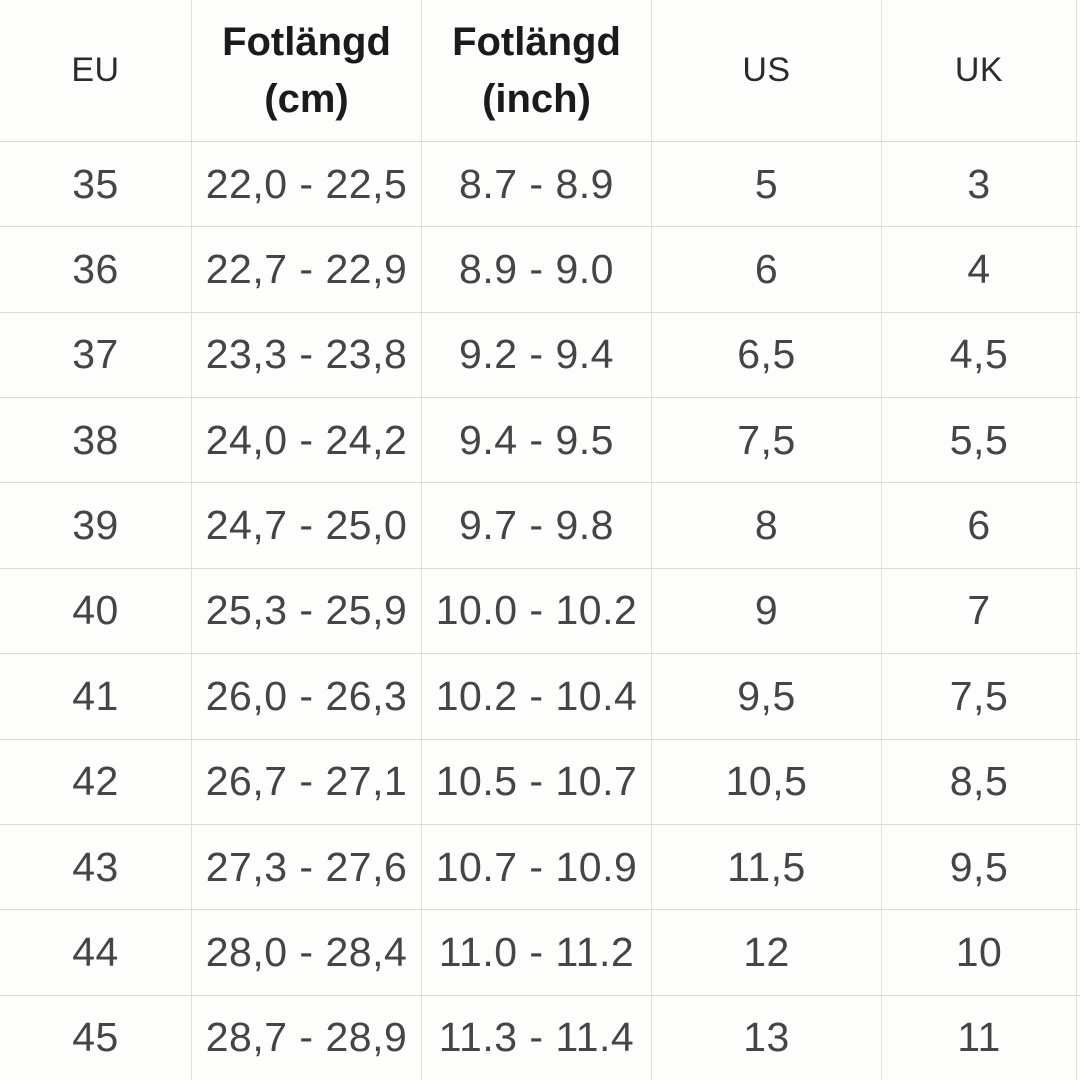 This screenshot has width=1080, height=1080. I want to click on cell-footlength-inch: 8.9 - 9.0, so click(537, 269).